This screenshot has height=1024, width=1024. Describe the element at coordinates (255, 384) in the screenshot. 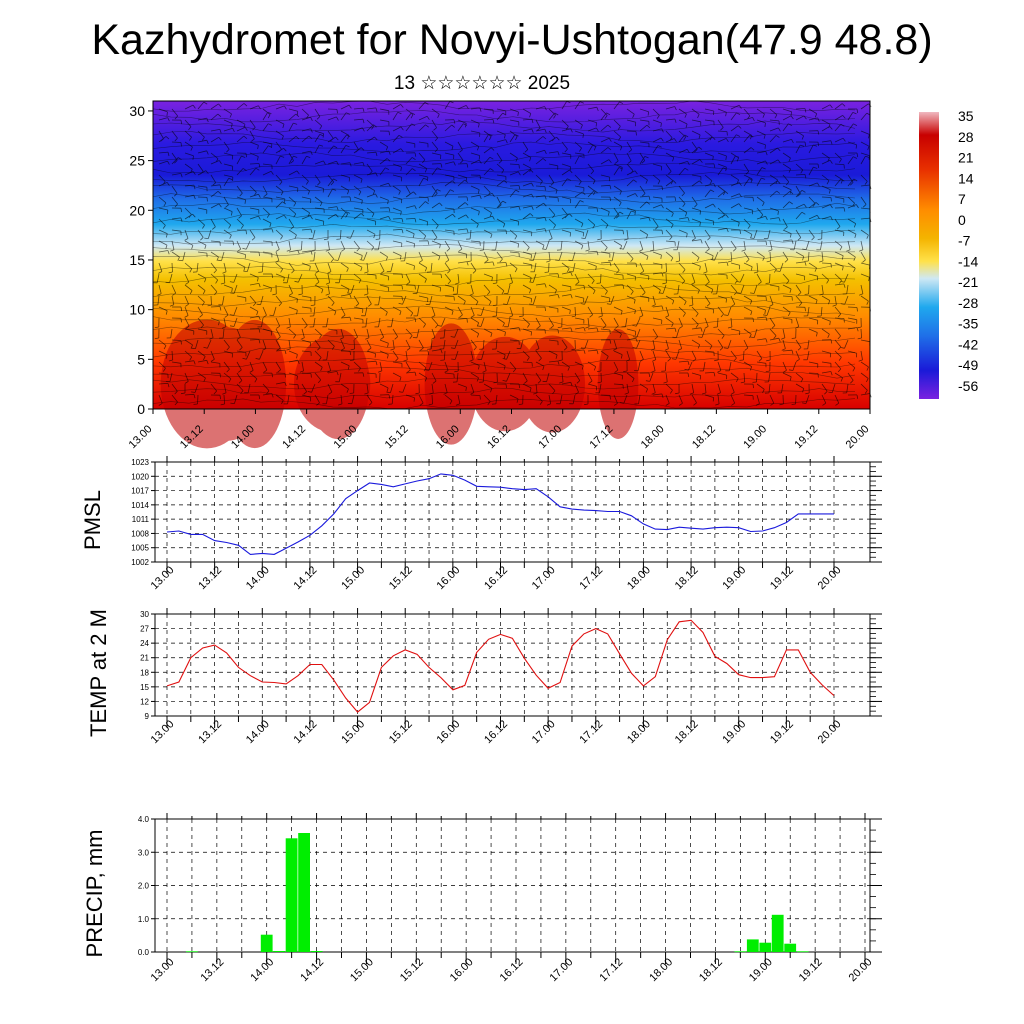

I see `warm-patch` at that location.